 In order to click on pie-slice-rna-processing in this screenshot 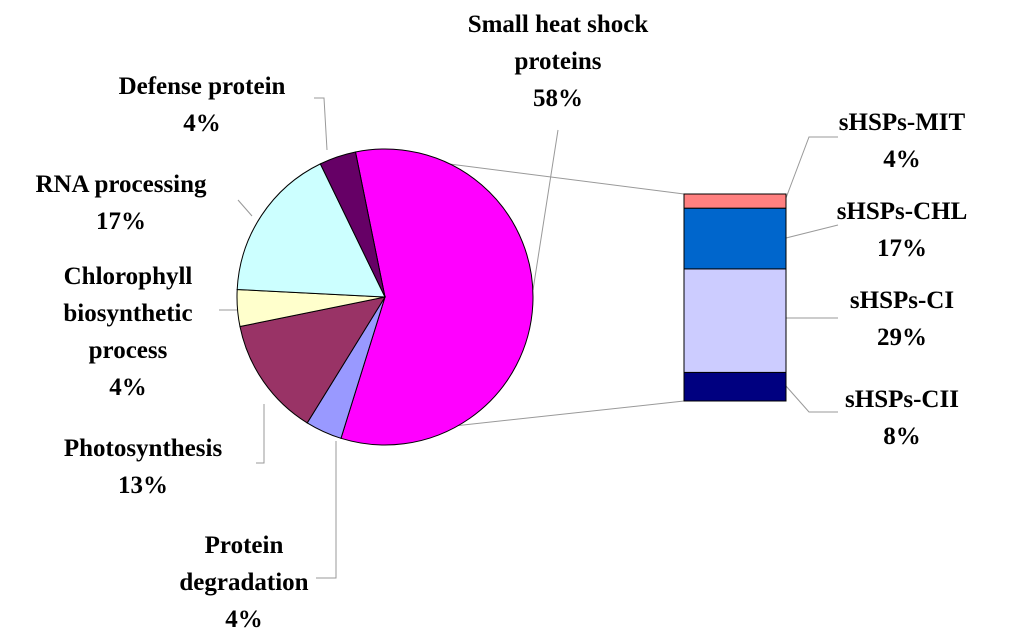, I will do `click(311, 230)`.